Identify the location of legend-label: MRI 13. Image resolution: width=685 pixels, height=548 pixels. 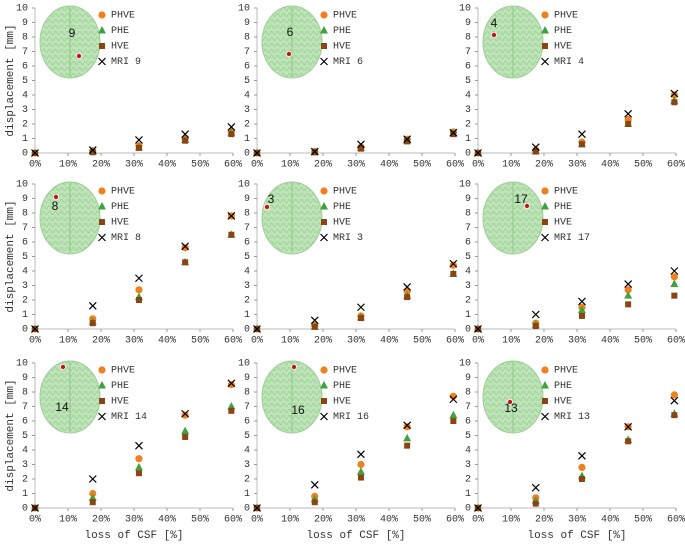
(572, 417).